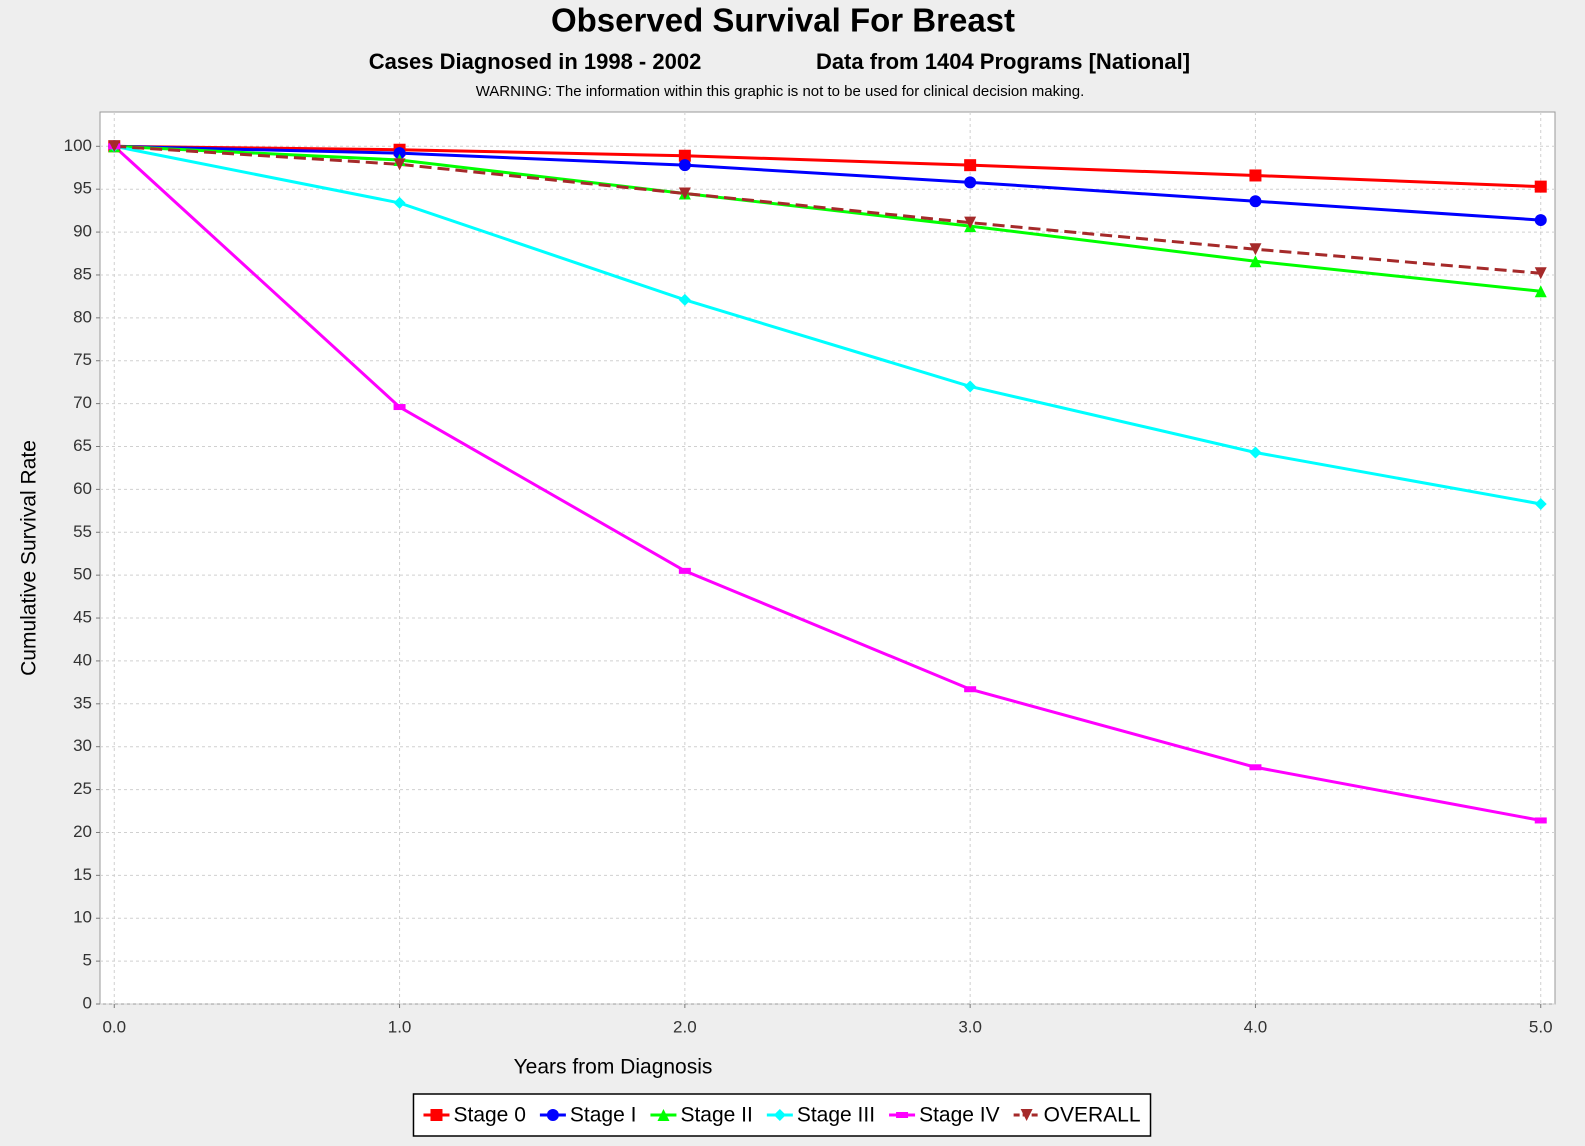 Image resolution: width=1585 pixels, height=1146 pixels. What do you see at coordinates (82, 574) in the screenshot?
I see `y-tick-label: 50` at bounding box center [82, 574].